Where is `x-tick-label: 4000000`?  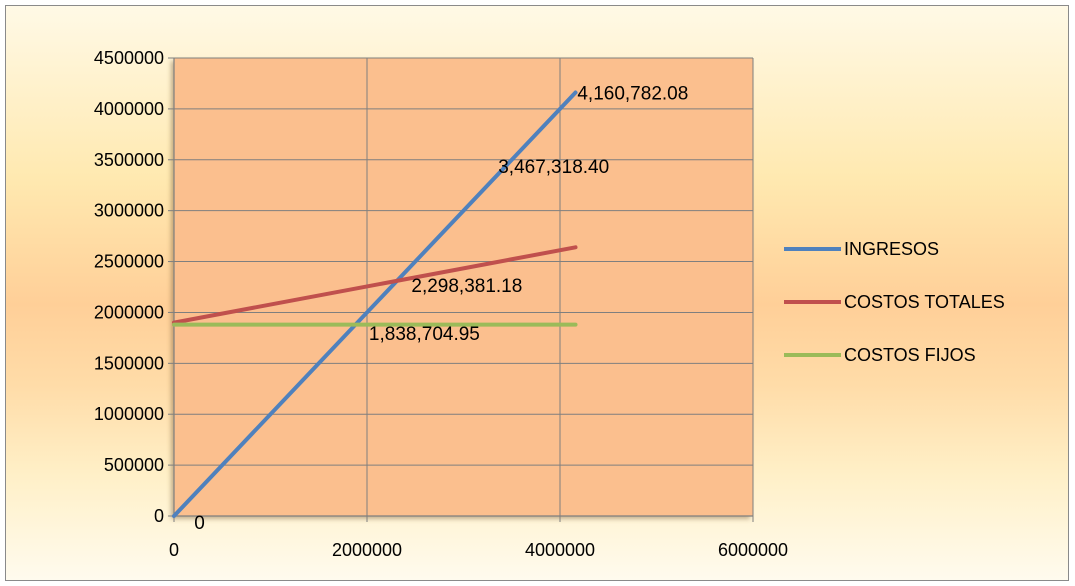 x-tick-label: 4000000 is located at coordinates (560, 550).